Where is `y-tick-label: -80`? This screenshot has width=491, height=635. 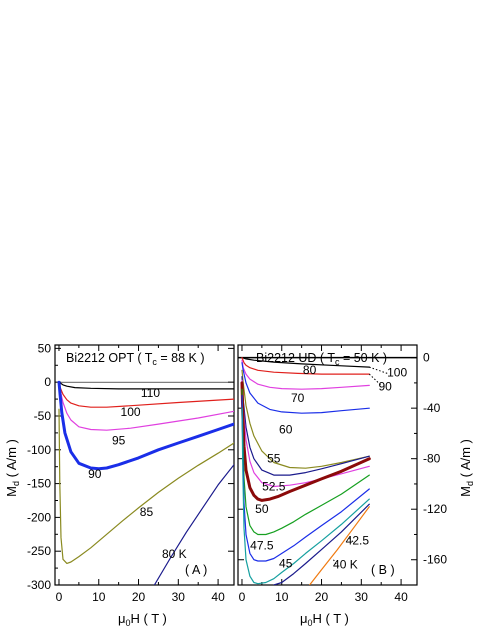 y-tick-label: -80 is located at coordinates (432, 459).